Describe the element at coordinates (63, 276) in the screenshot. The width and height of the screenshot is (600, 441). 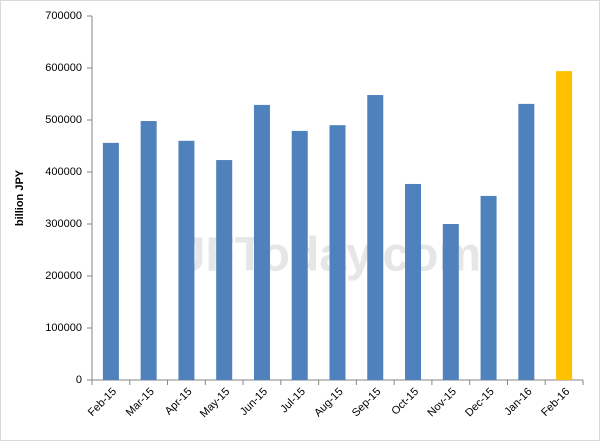
I see `y-tick-label: 200000` at that location.